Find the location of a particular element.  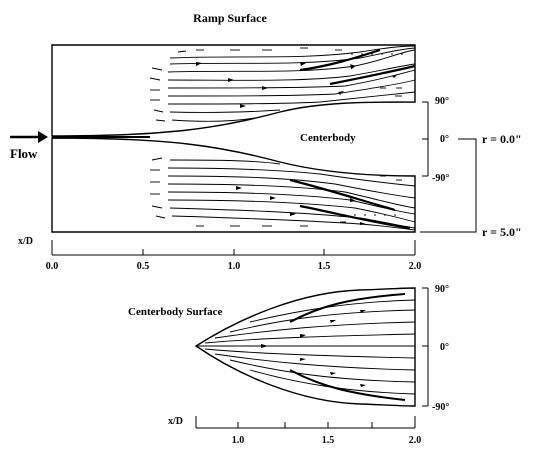

top-tick-2: 1.0 is located at coordinates (234, 266).